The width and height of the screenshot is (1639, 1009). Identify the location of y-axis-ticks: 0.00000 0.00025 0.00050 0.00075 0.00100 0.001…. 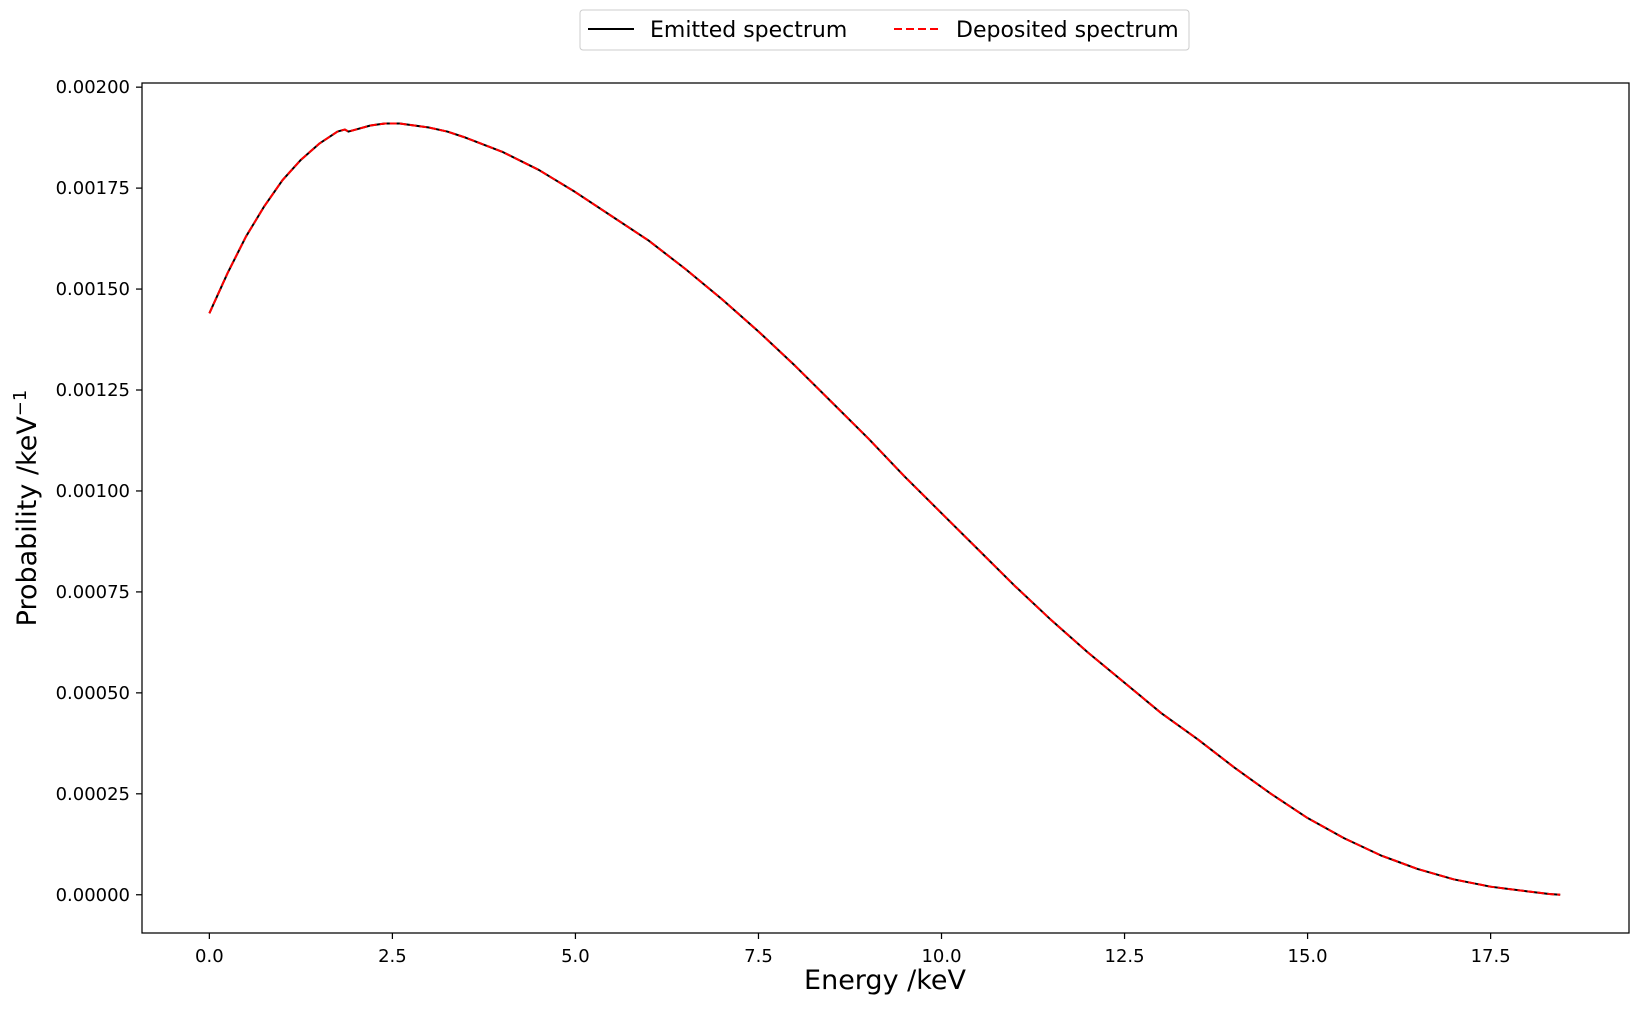
(99, 491).